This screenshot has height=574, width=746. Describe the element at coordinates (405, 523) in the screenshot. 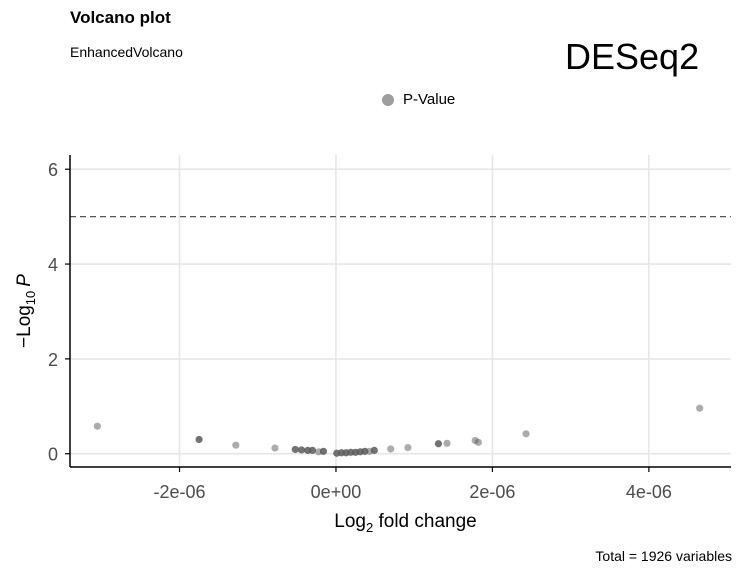

I see `x-axis-title: Log2 fold change` at that location.